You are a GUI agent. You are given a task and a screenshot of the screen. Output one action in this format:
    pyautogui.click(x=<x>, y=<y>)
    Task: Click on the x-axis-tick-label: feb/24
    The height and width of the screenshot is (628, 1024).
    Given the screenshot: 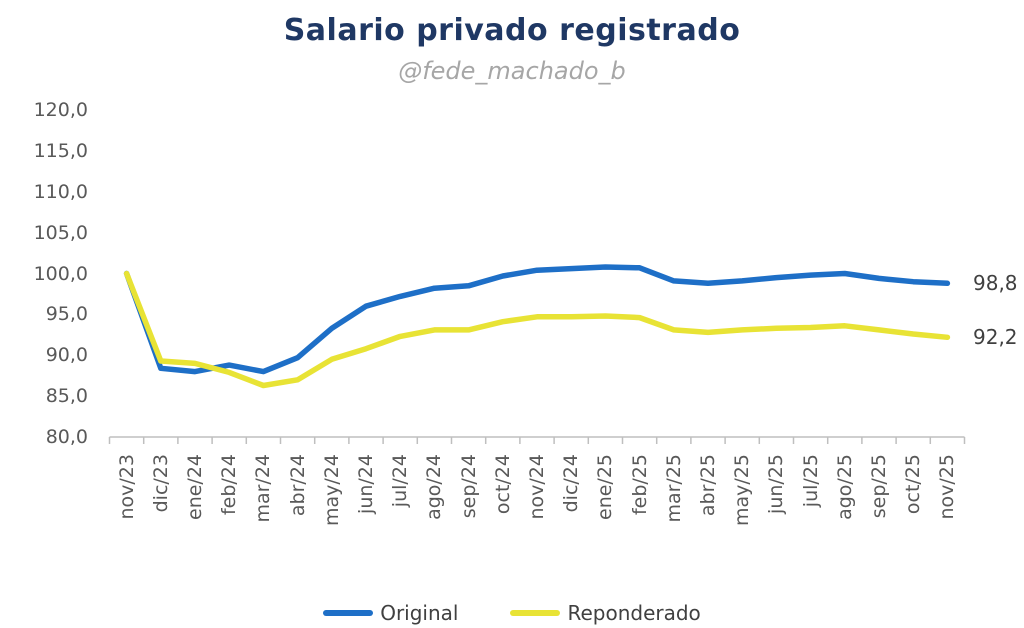 What is the action you would take?
    pyautogui.click(x=229, y=485)
    